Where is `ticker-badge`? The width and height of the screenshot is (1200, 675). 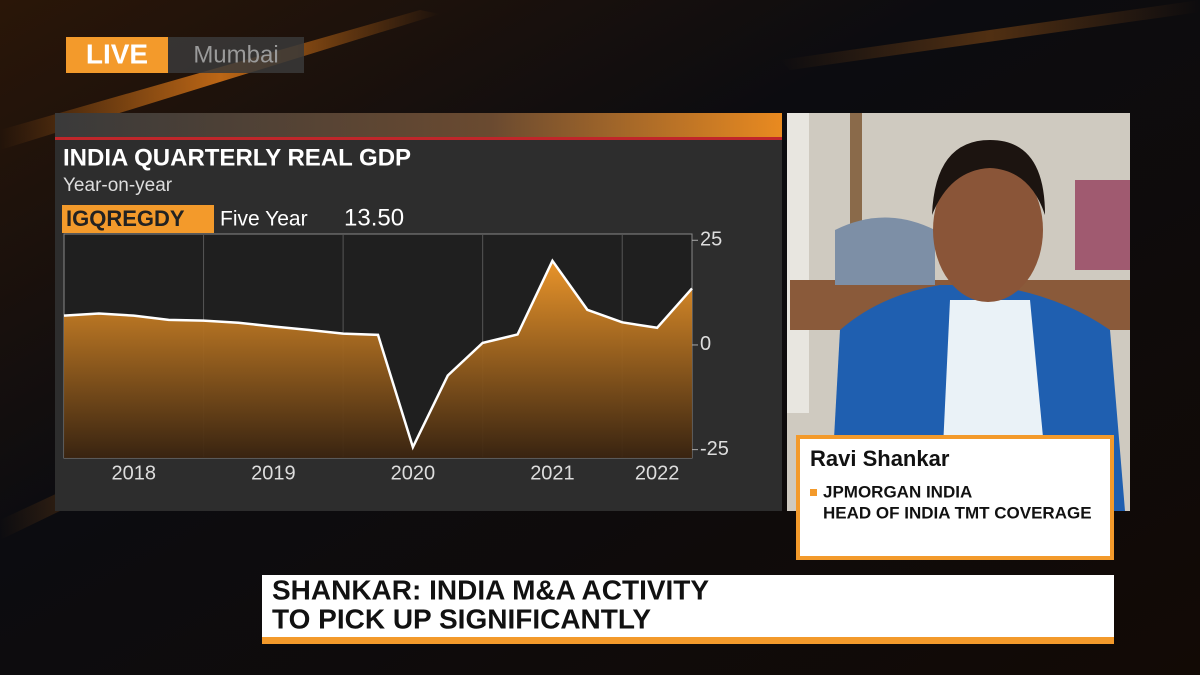
ticker-badge is located at coordinates (138, 219).